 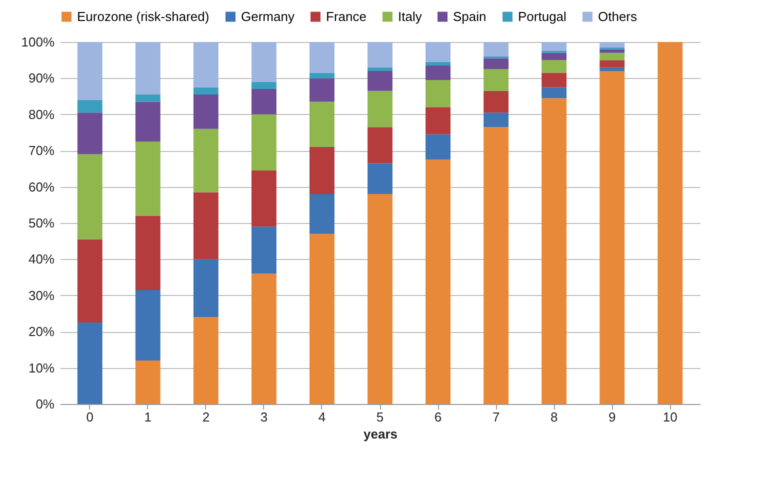 I want to click on y-tick-label: 100%, so click(x=38, y=42).